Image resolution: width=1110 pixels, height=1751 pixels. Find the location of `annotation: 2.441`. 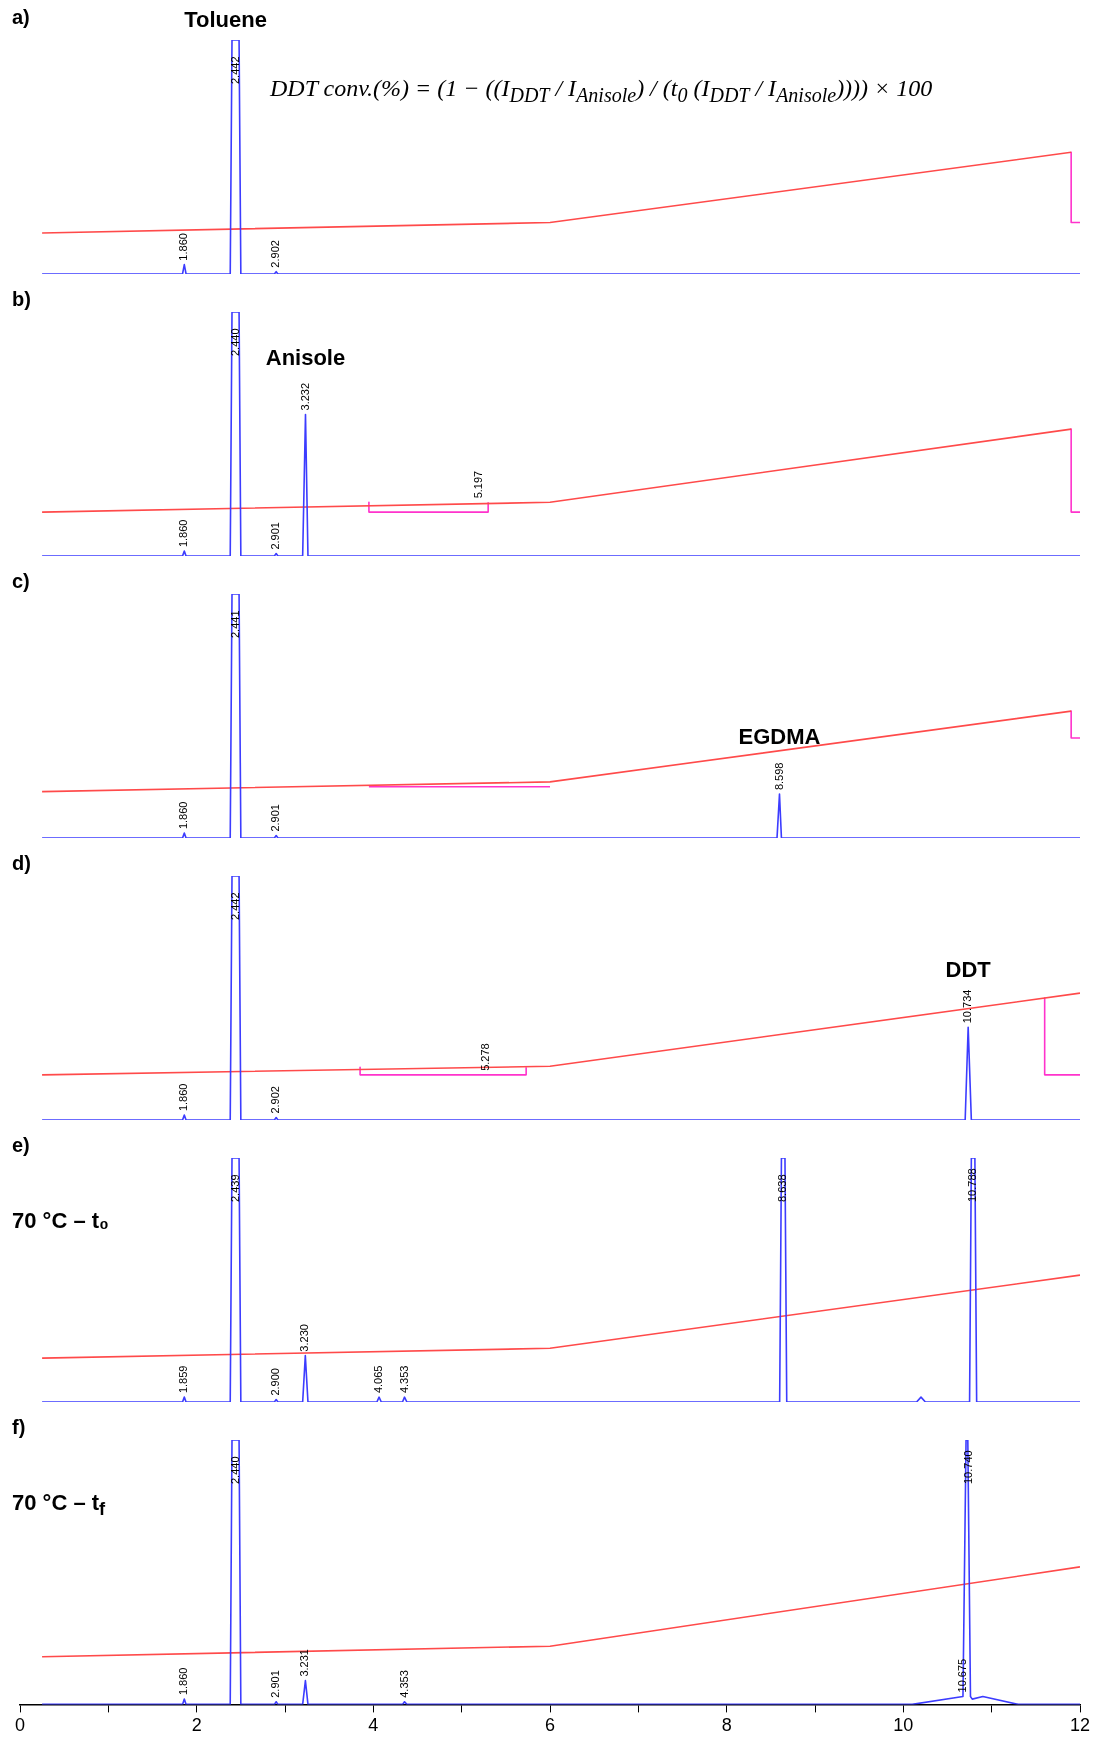

annotation: 2.441 is located at coordinates (234, 624).